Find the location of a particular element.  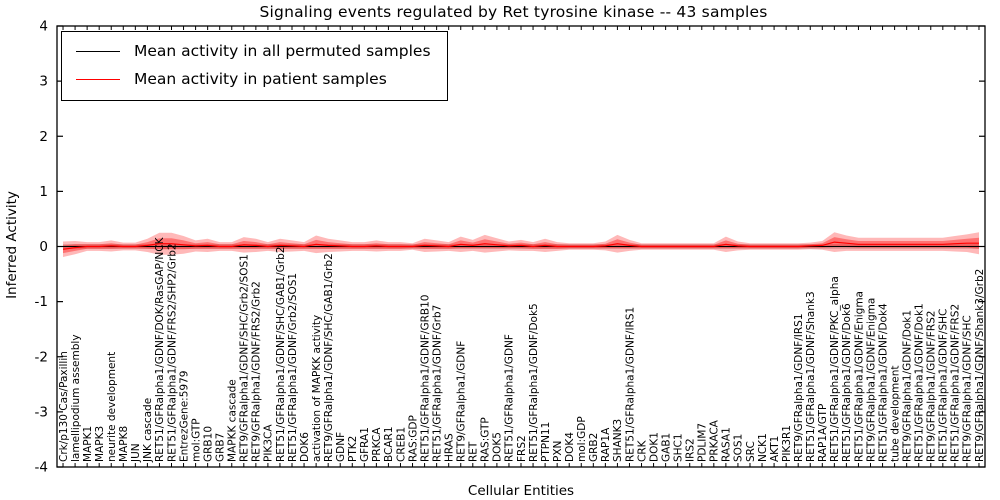

legend-entry-patient: Mean activity in patient samples is located at coordinates (253, 79).